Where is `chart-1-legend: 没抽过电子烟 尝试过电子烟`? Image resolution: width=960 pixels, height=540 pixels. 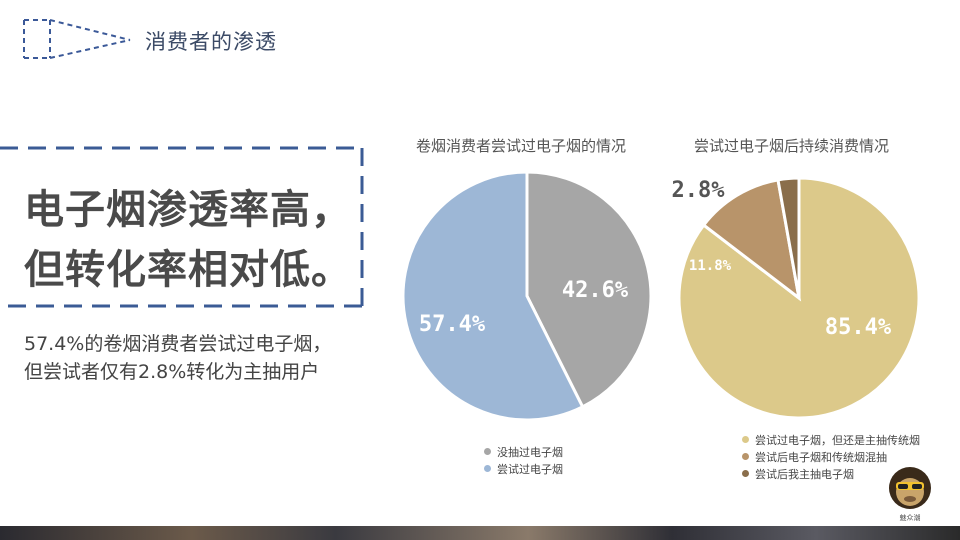
chart-1-legend: 没抽过电子烟 尝试过电子烟 is located at coordinates (523, 460).